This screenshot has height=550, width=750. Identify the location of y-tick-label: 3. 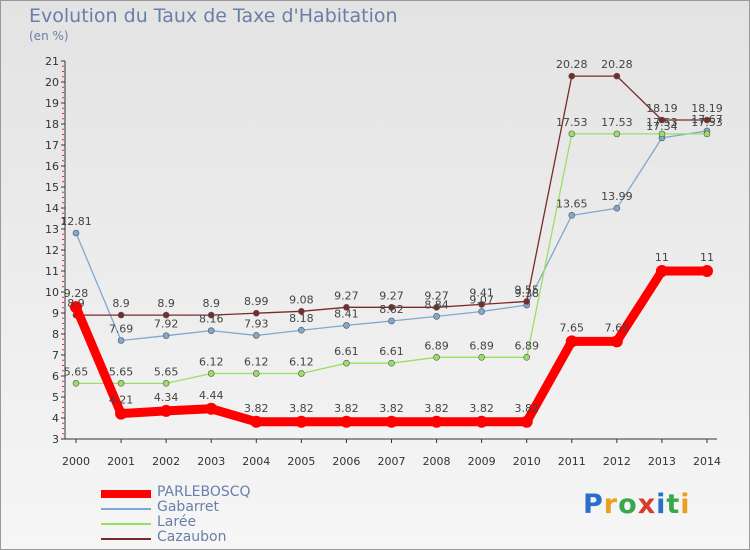
(55, 439).